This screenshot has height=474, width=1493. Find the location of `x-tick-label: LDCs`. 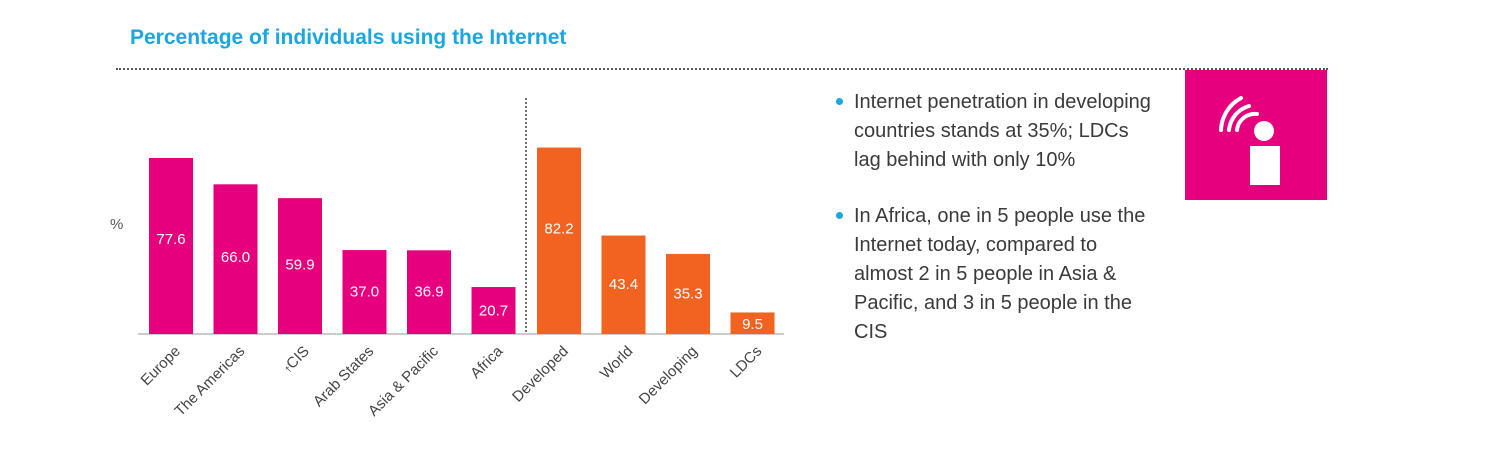

x-tick-label: LDCs is located at coordinates (746, 362).